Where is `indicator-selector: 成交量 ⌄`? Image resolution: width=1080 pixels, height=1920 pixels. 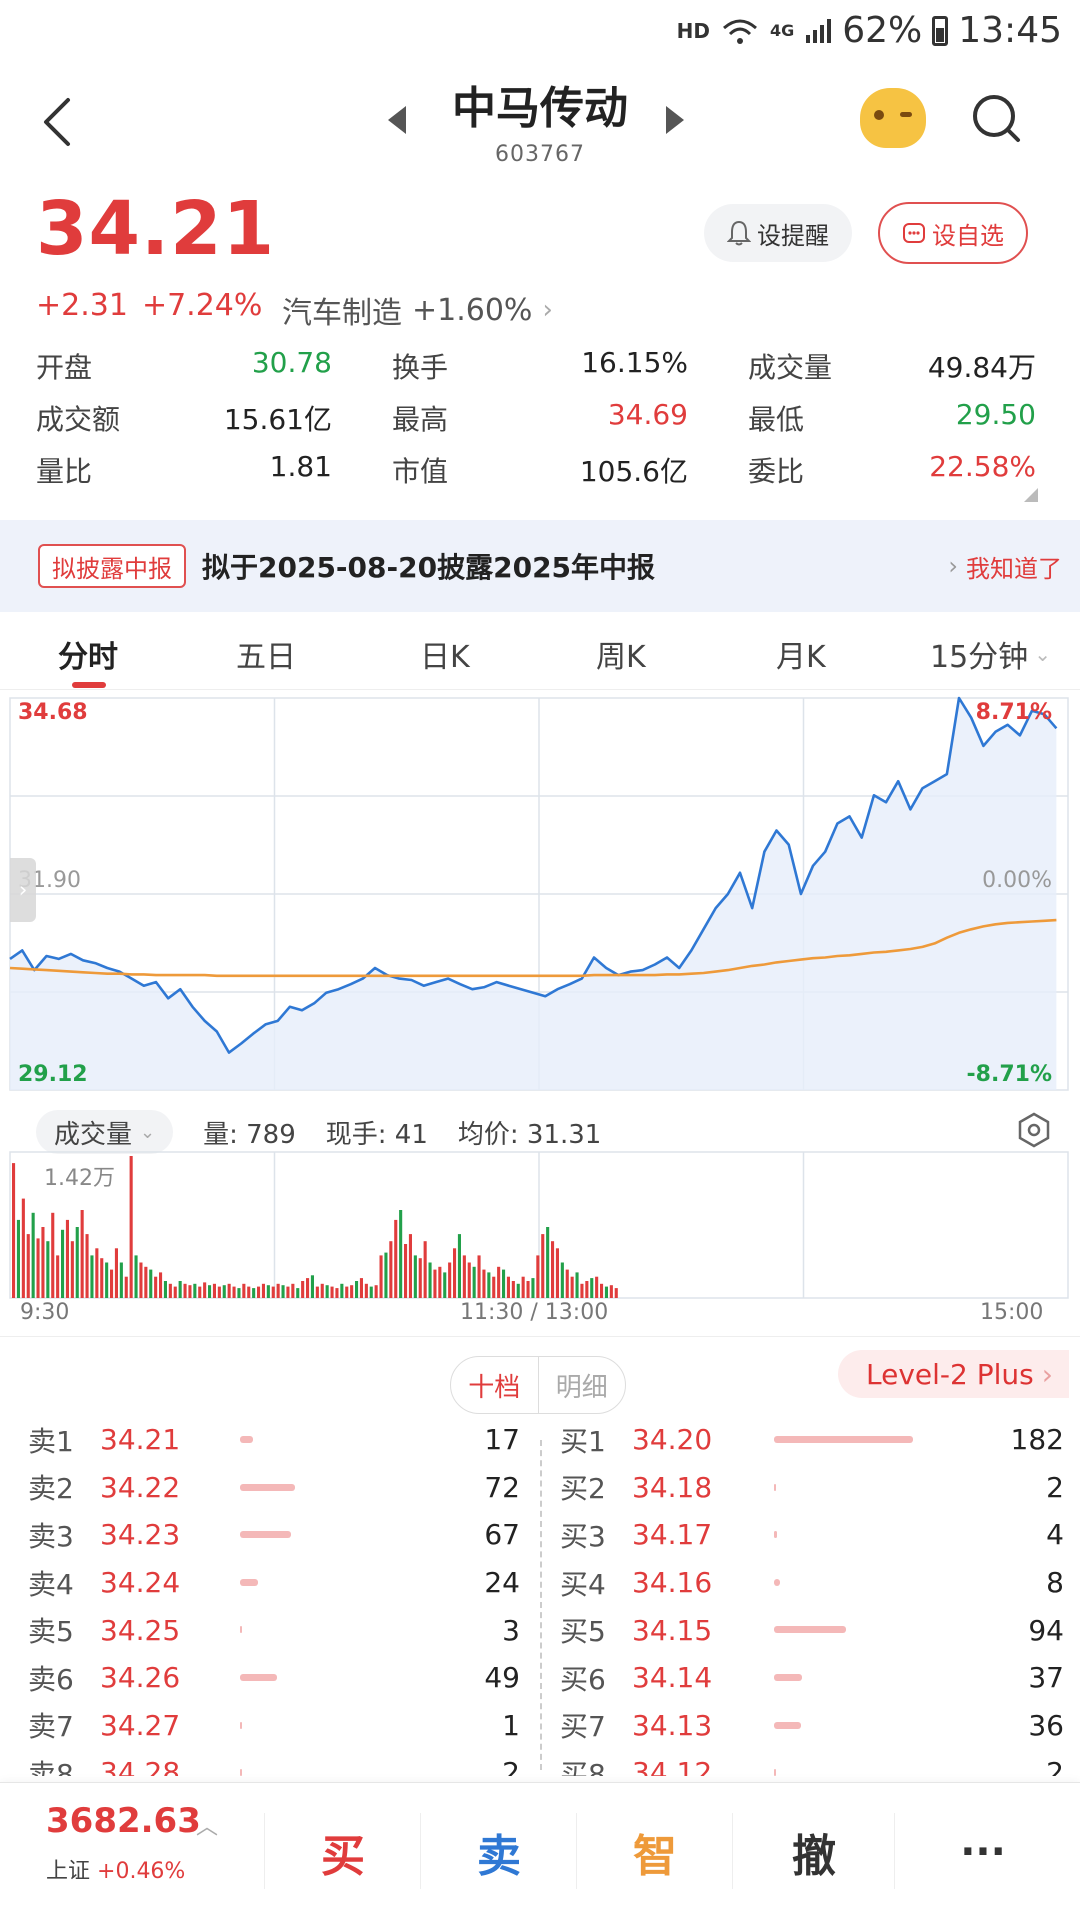
indicator-selector: 成交量 ⌄ is located at coordinates (105, 1132).